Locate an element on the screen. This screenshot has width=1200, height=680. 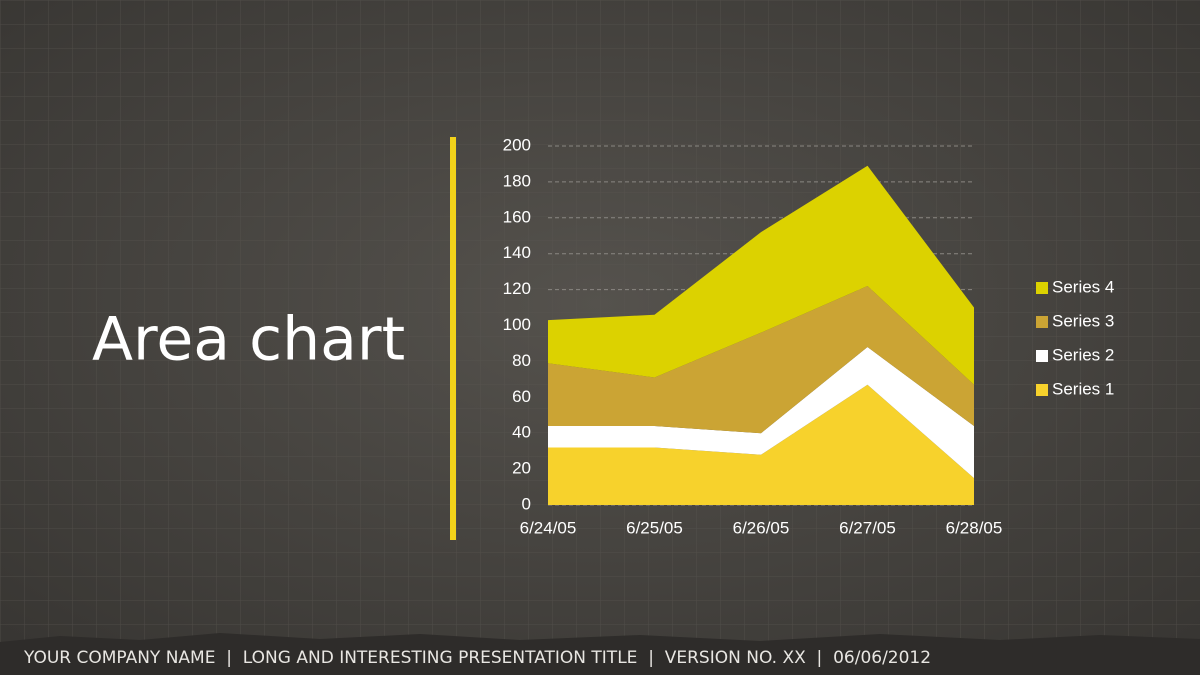
legend-label: Series 1 is located at coordinates (1083, 388).